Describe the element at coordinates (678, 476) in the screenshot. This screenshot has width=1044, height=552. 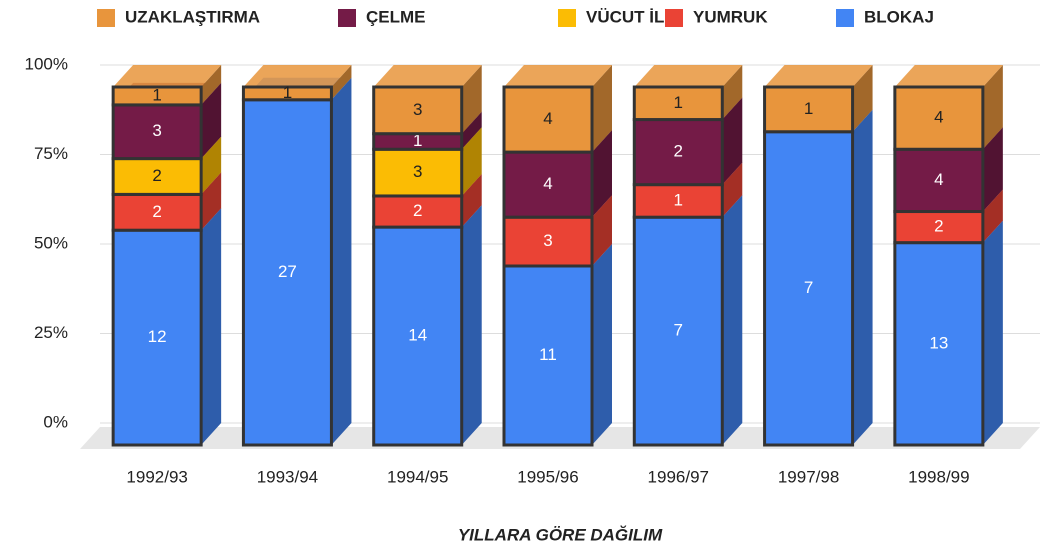
I see `x-tick-label: 1996/97` at that location.